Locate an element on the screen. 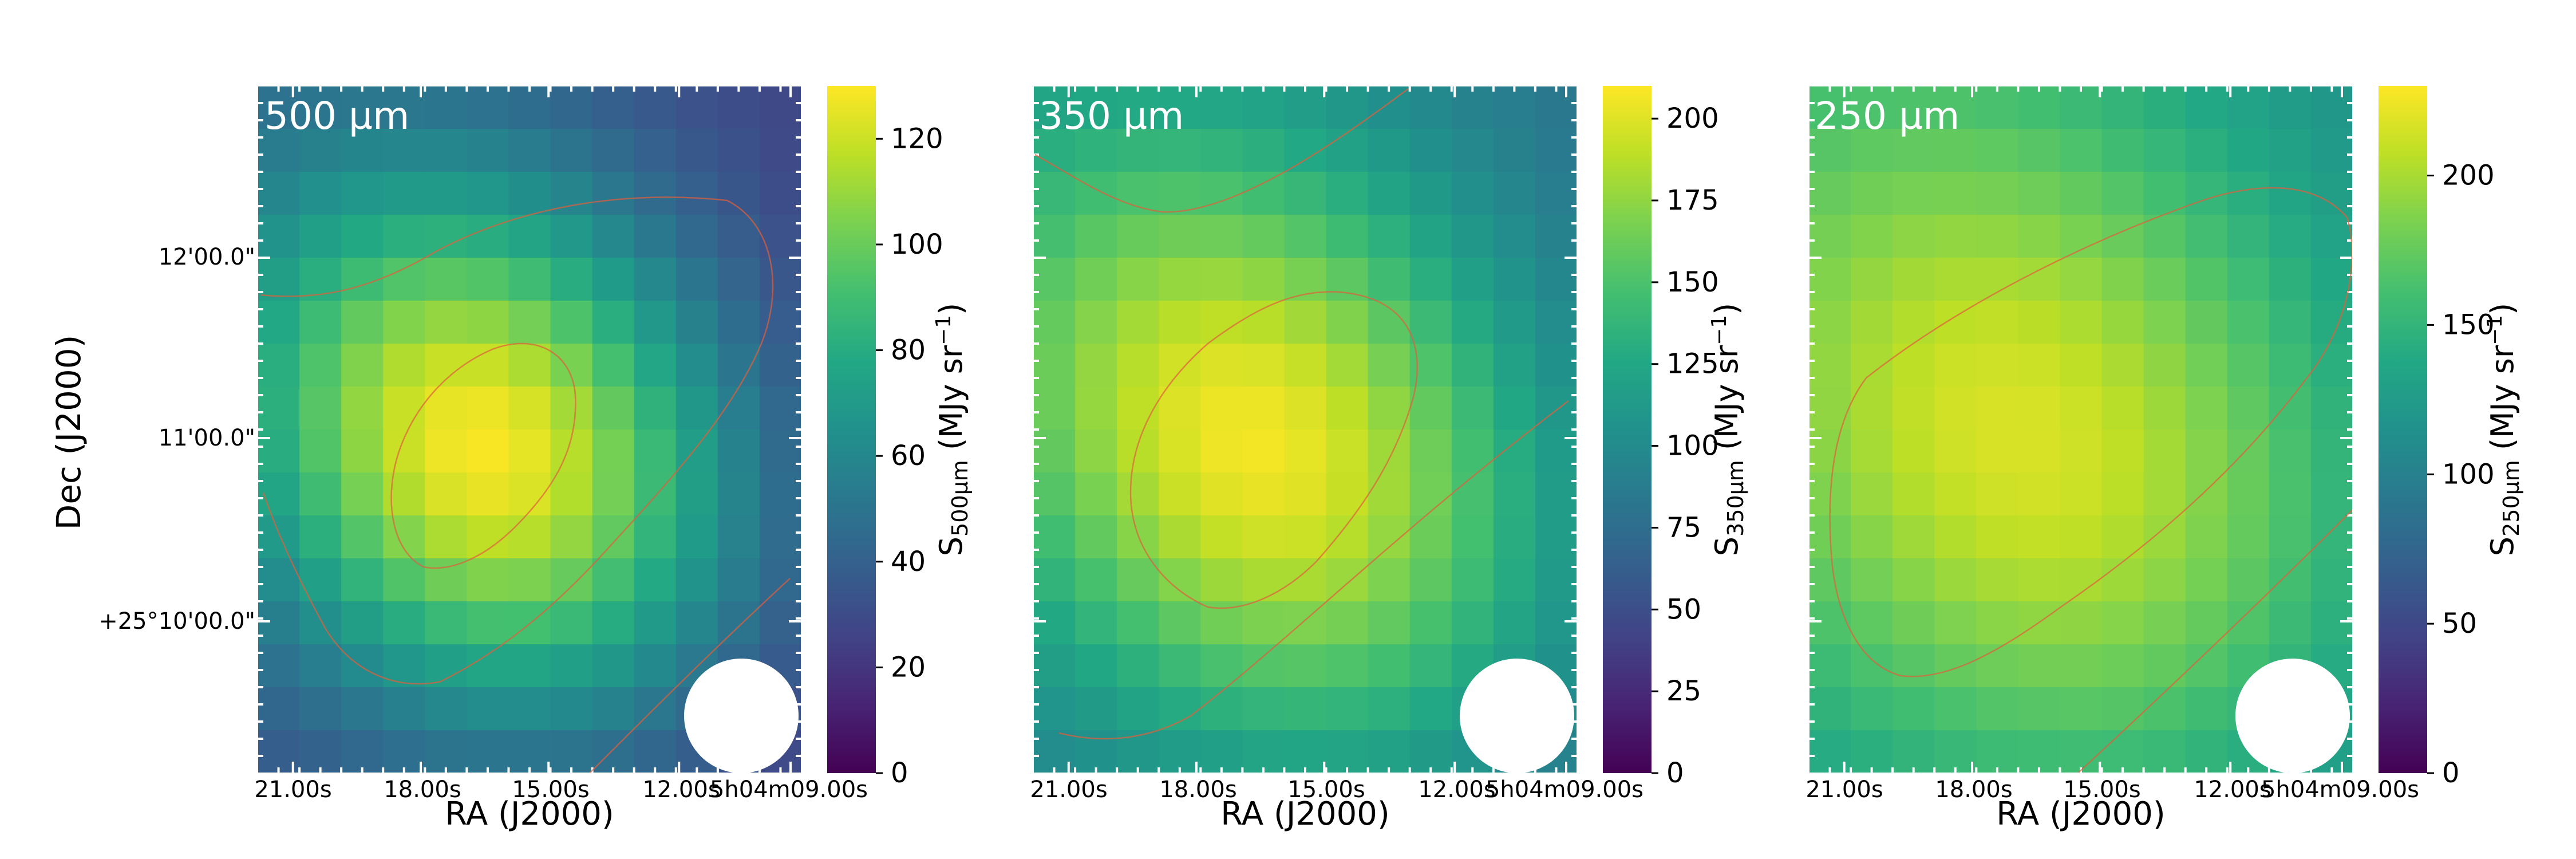 This screenshot has width=2576, height=859. colorbar-tick-label: 0 is located at coordinates (899, 773).